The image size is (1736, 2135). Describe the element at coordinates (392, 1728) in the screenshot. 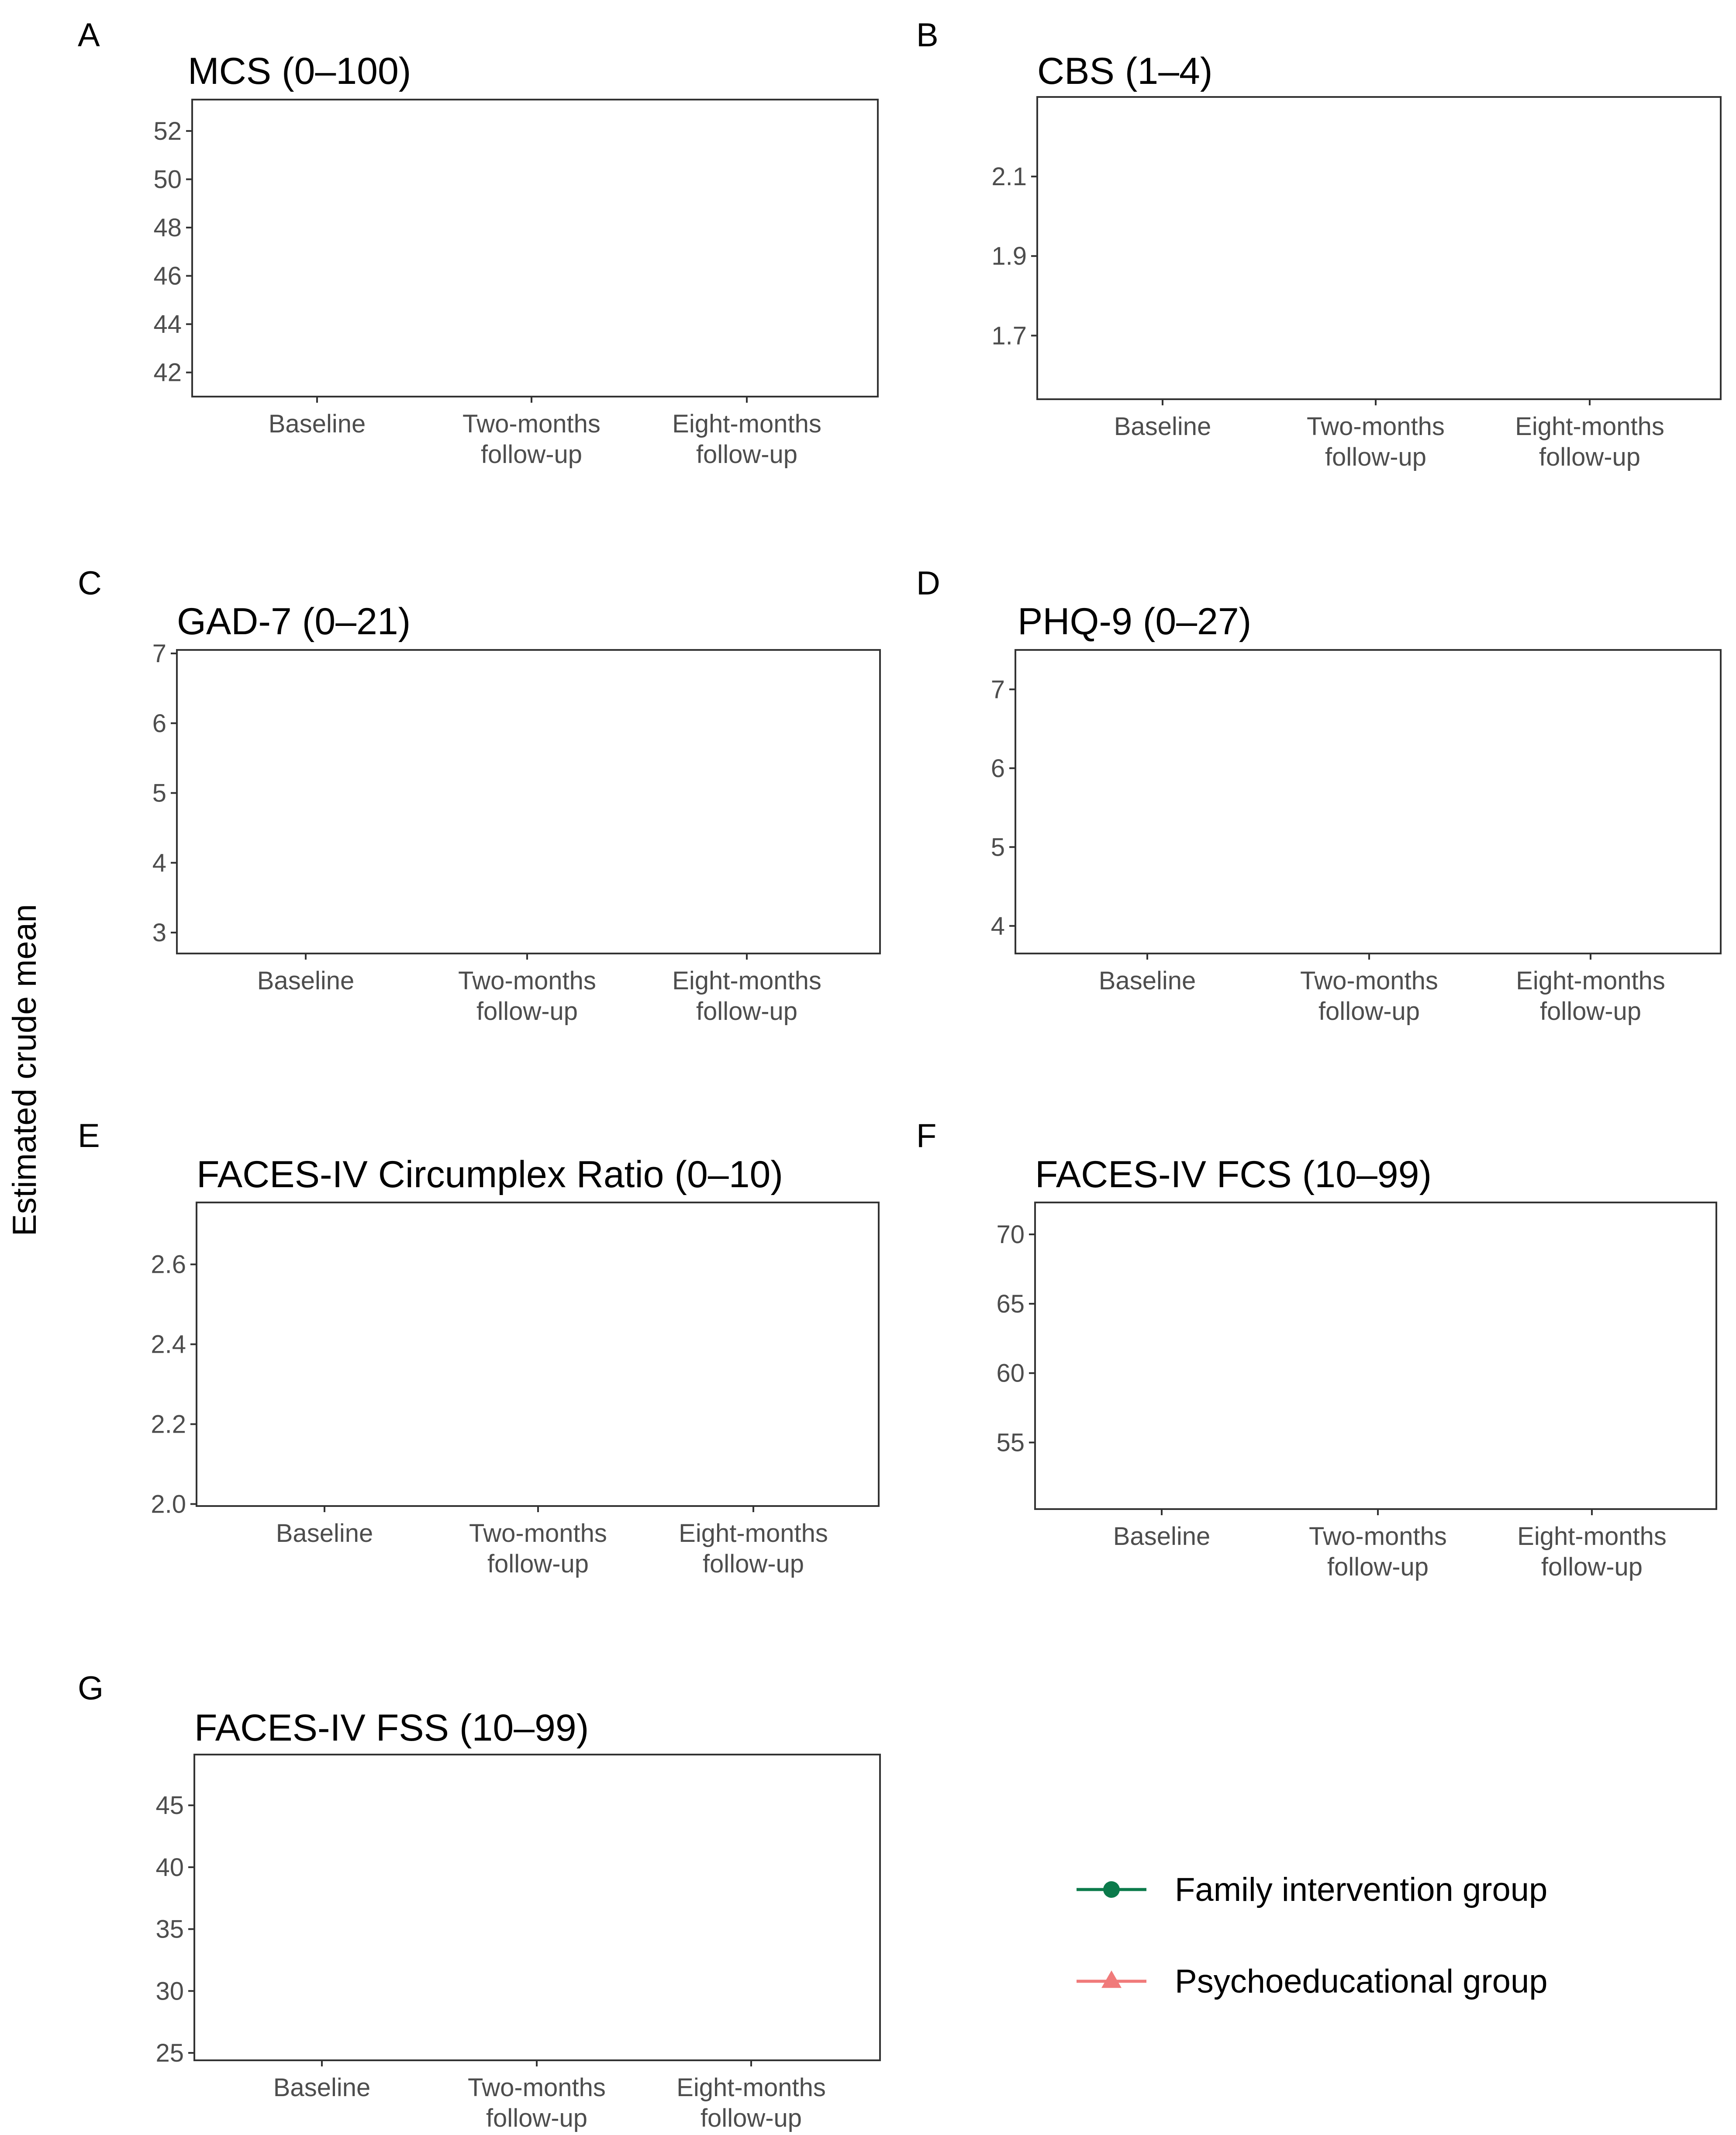

I see `panel-title: FACES-IV FSS (10–99)` at that location.